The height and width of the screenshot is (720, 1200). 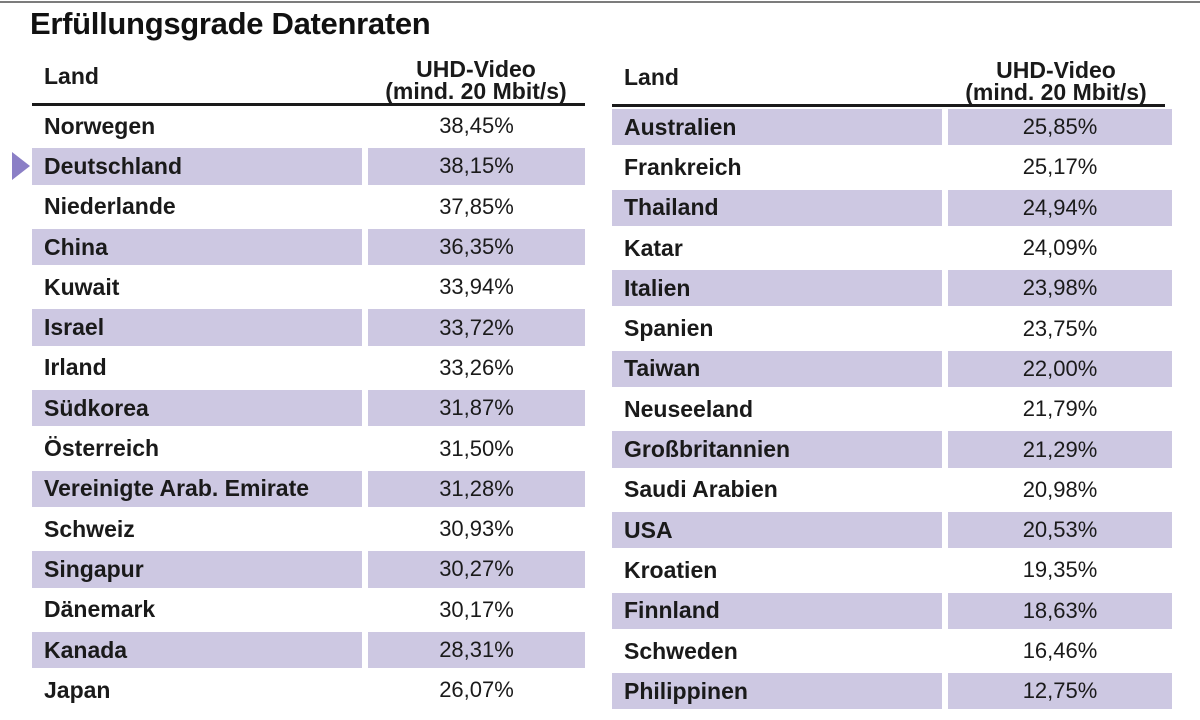 What do you see at coordinates (100, 125) in the screenshot?
I see `country-name: Norwegen` at bounding box center [100, 125].